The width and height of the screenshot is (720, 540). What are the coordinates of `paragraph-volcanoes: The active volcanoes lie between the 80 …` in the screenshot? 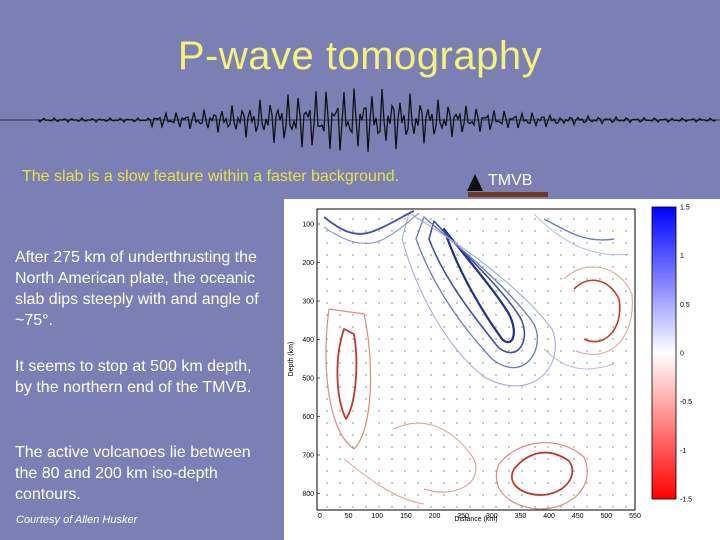 It's located at (133, 473).